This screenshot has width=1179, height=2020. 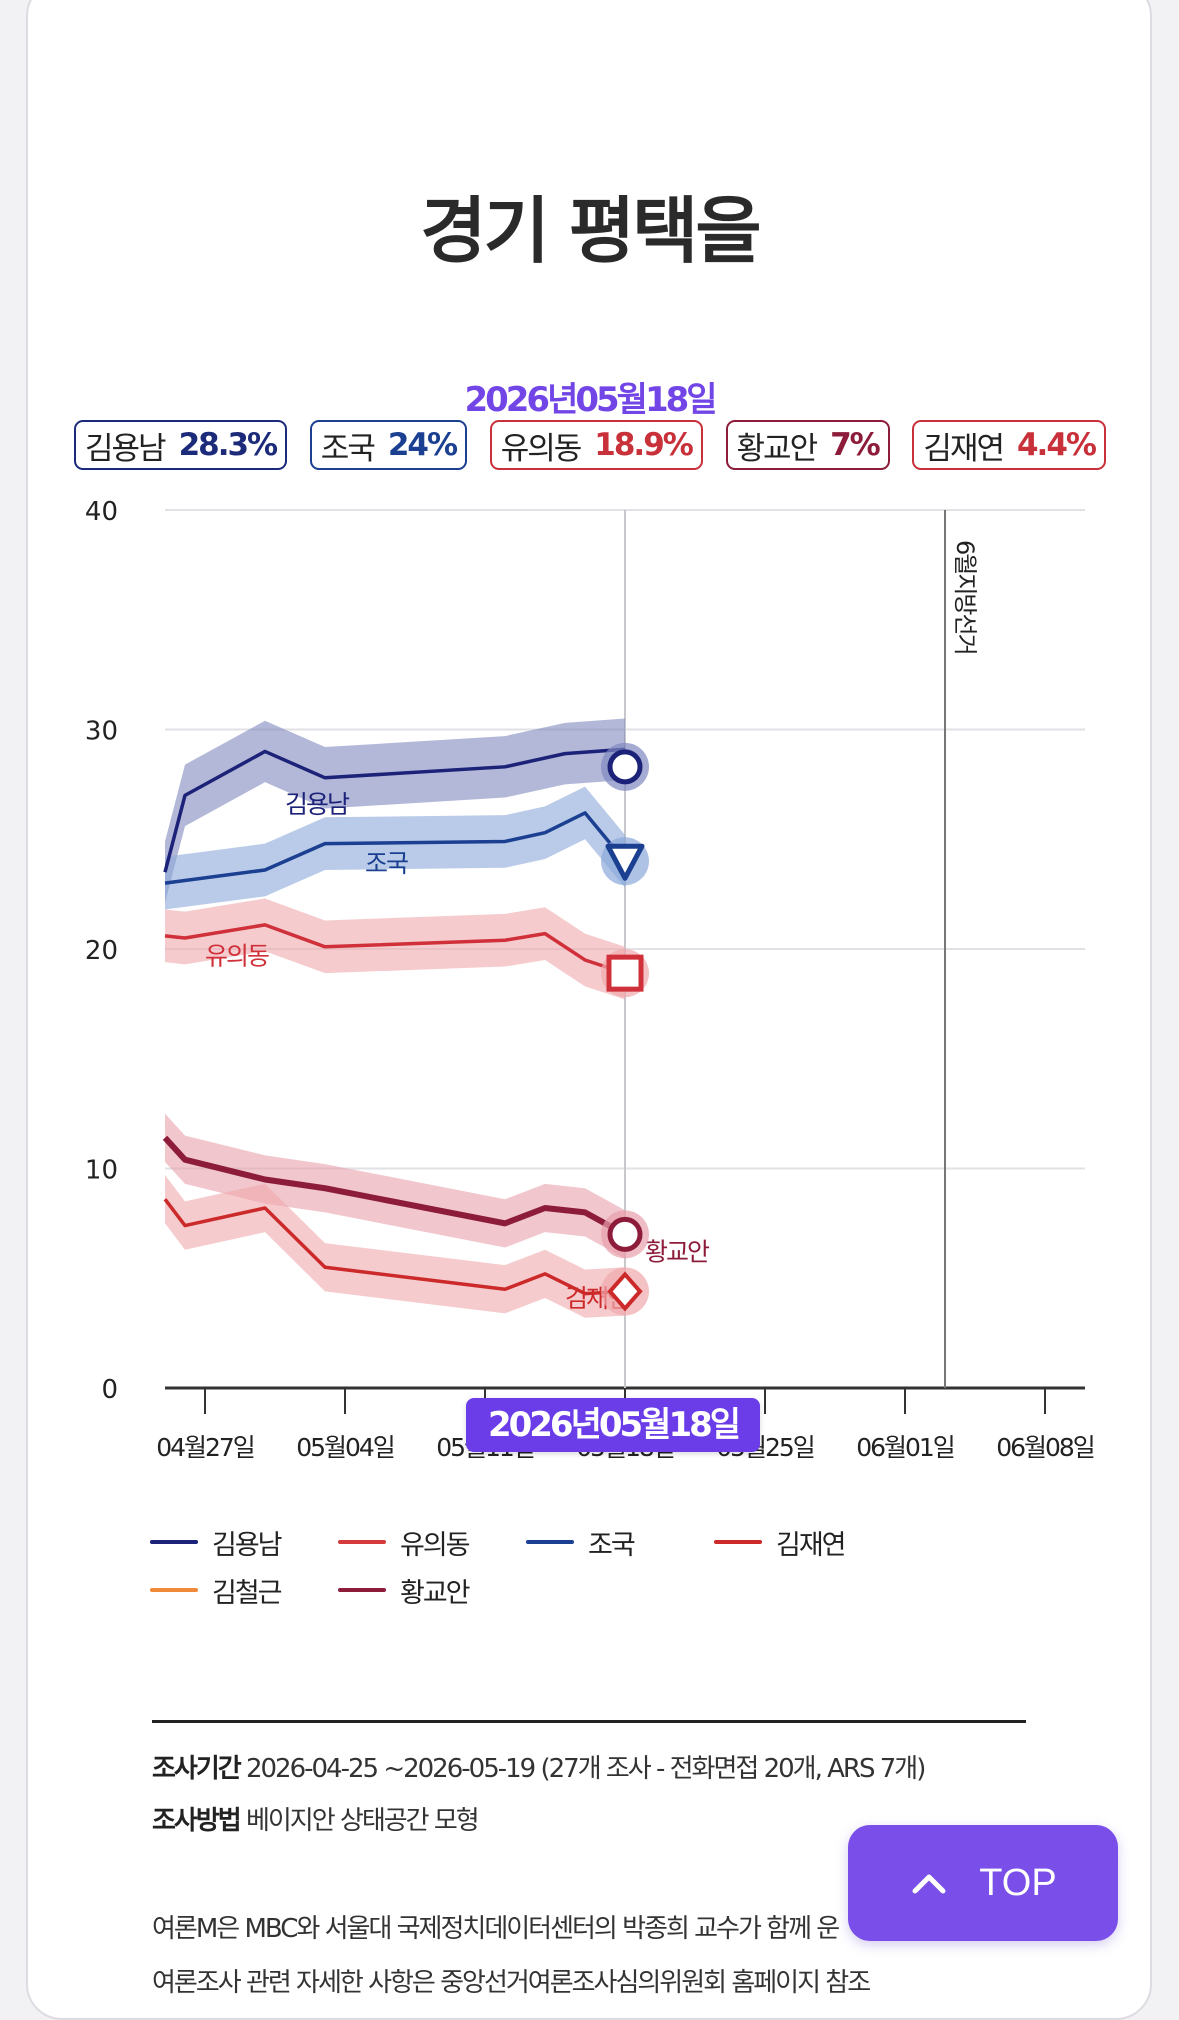 I want to click on event-label: 6월지방선거, so click(x=965, y=597).